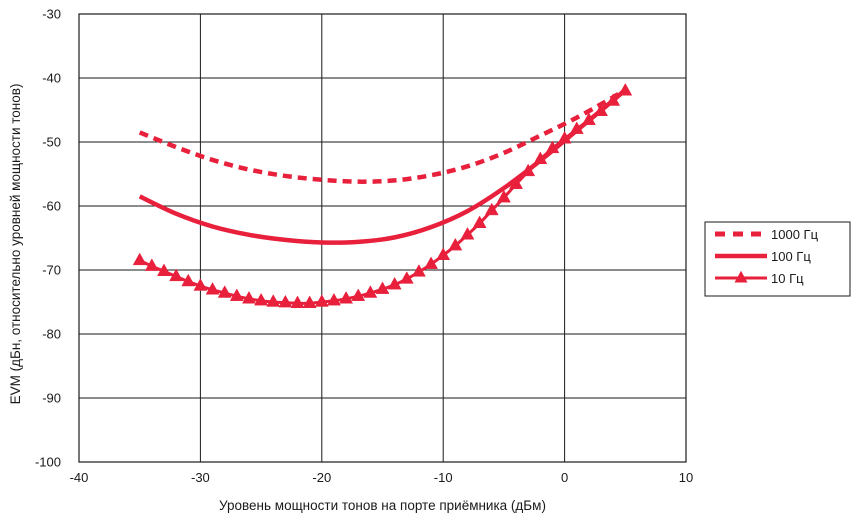 The height and width of the screenshot is (521, 858). I want to click on x-tick-label: -20, so click(321, 477).